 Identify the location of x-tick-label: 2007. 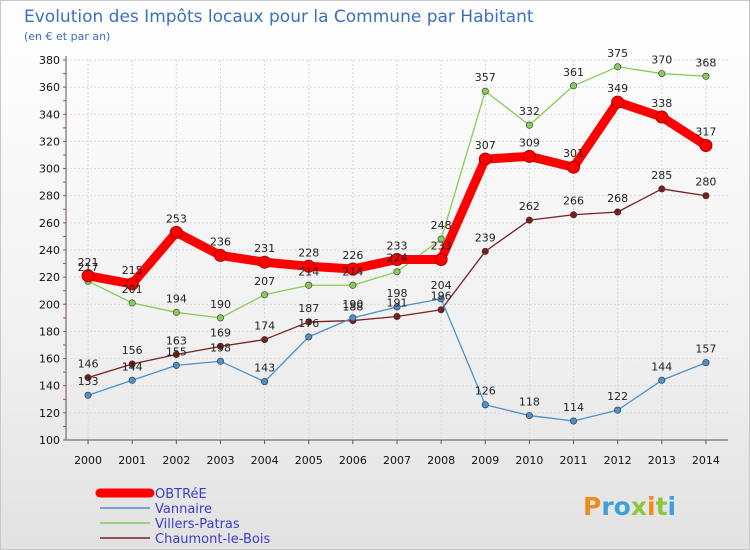
(397, 460).